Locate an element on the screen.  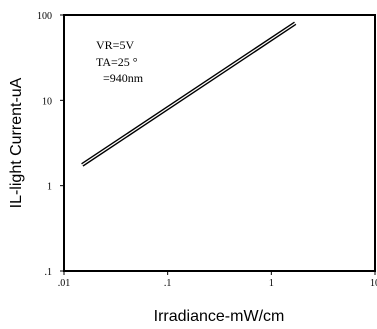
y-axis-ticks: 100 10 1 .1 is located at coordinates (50, 144).